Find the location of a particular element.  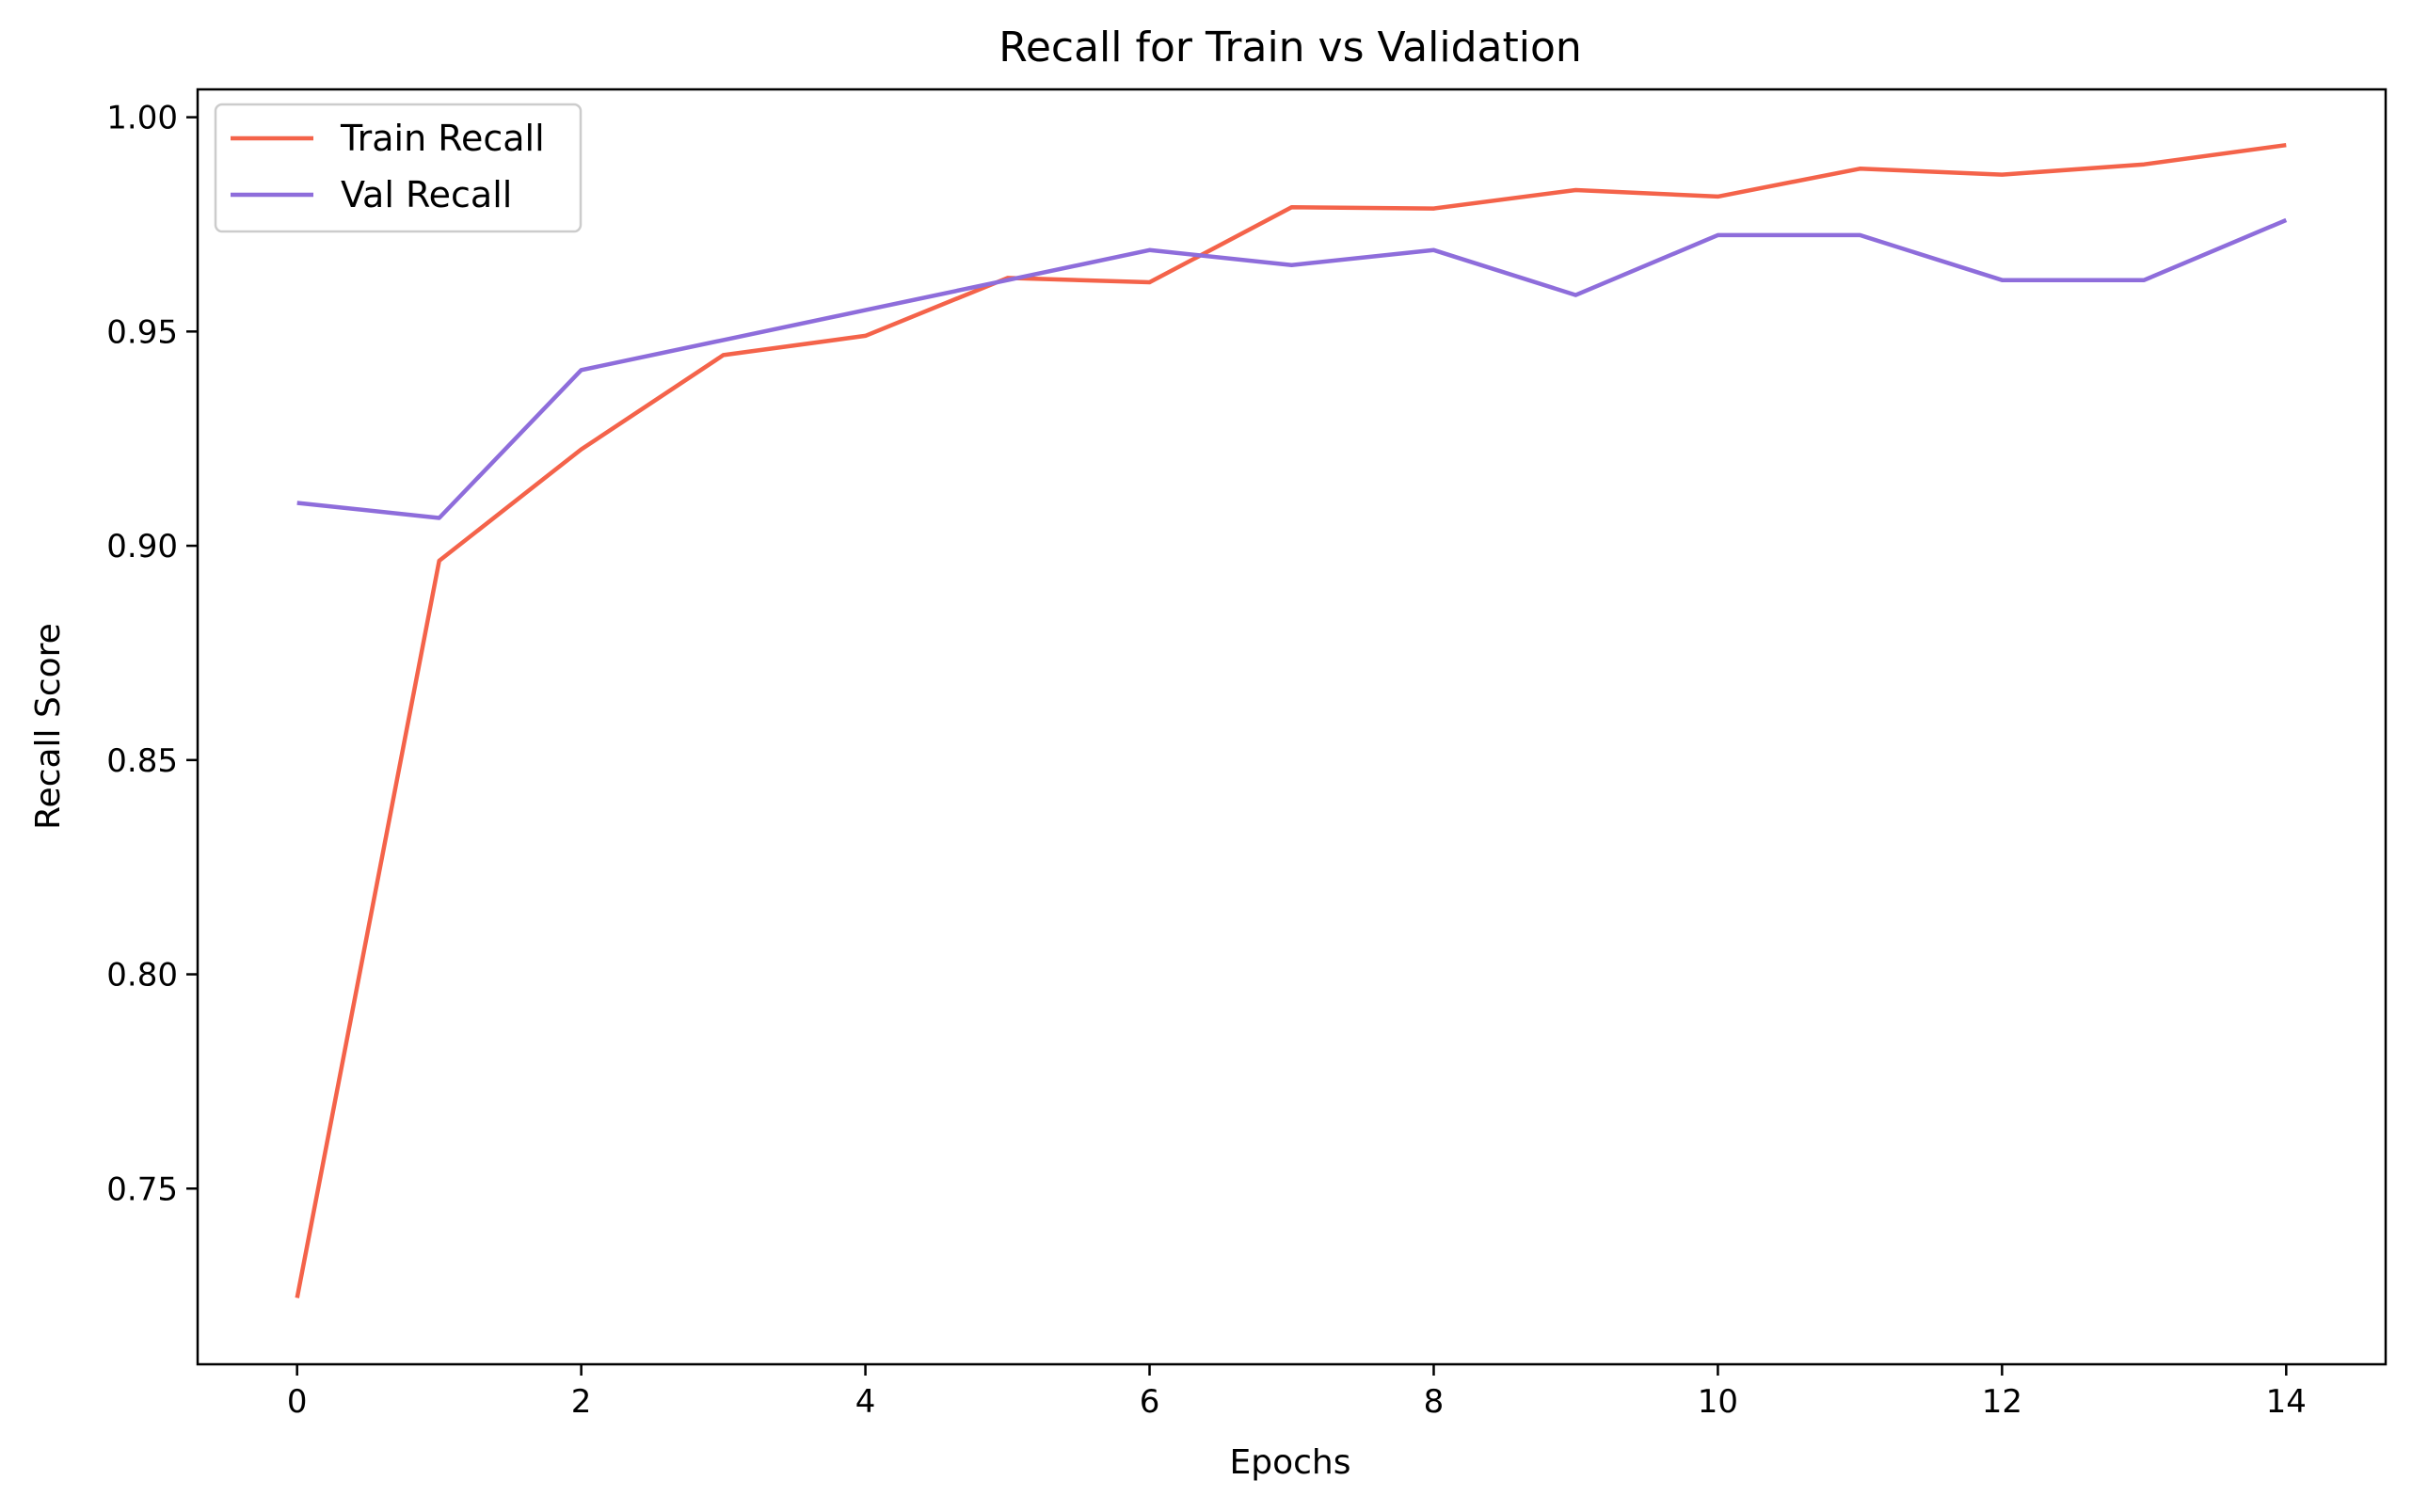

x-axis-label: Epochs is located at coordinates (1291, 1462).